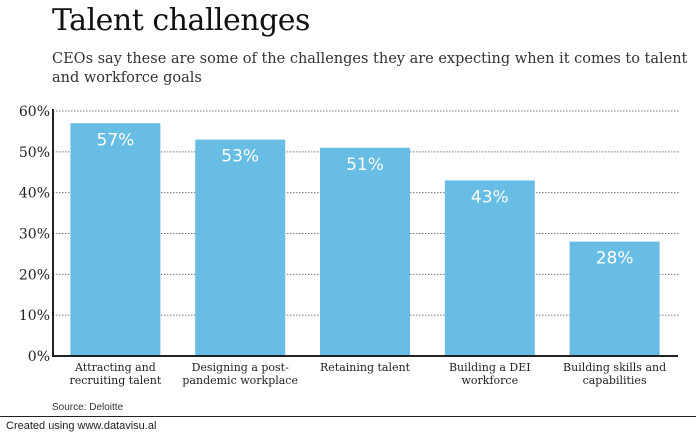 This screenshot has width=696, height=435. I want to click on data-label: 57%, so click(116, 140).